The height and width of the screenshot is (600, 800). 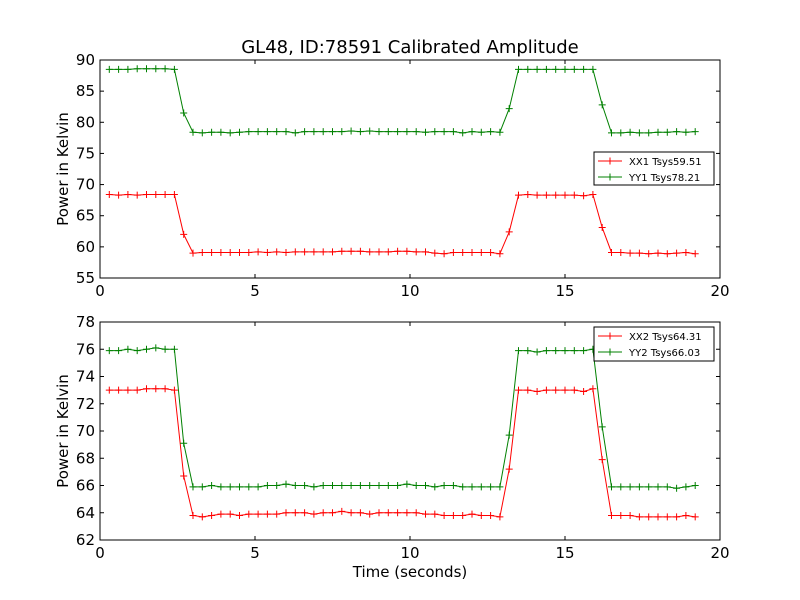 What do you see at coordinates (719, 291) in the screenshot?
I see `x-tick-label: 20` at bounding box center [719, 291].